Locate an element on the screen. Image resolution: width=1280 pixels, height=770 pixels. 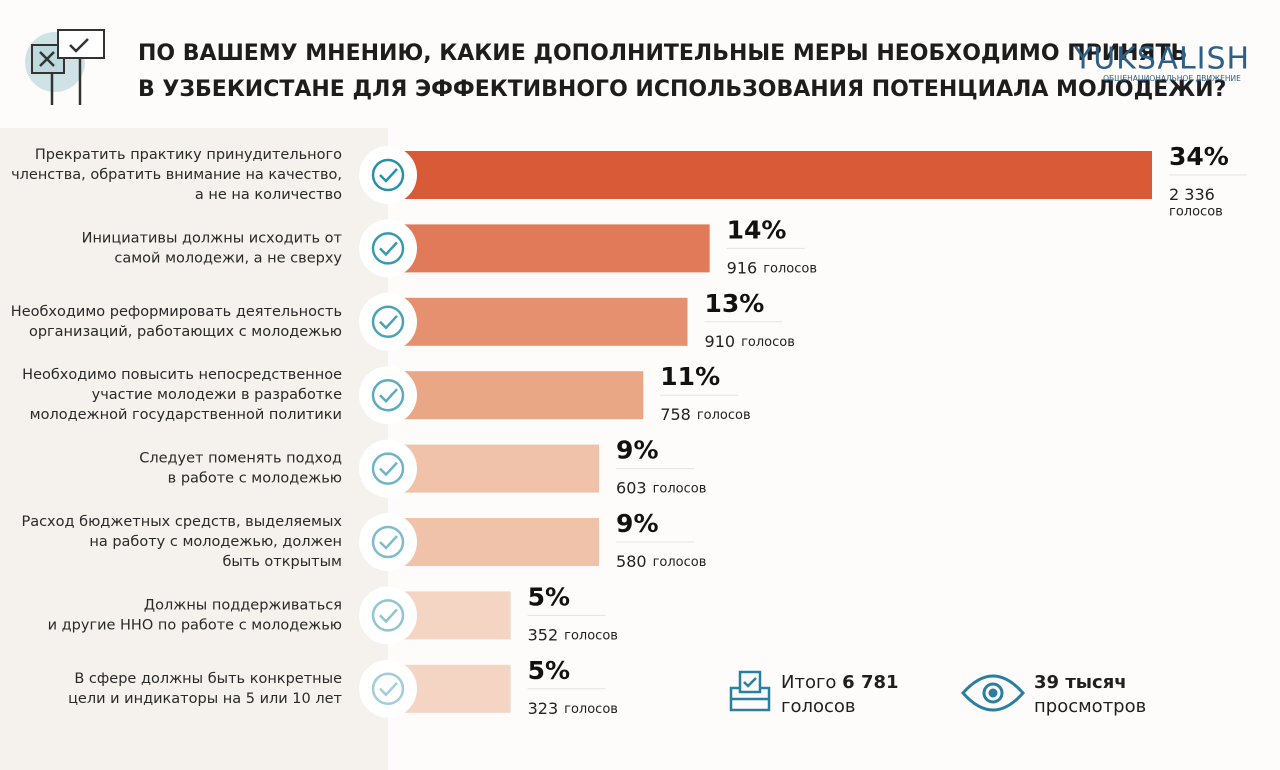
value-label: 9% is located at coordinates (637, 450).